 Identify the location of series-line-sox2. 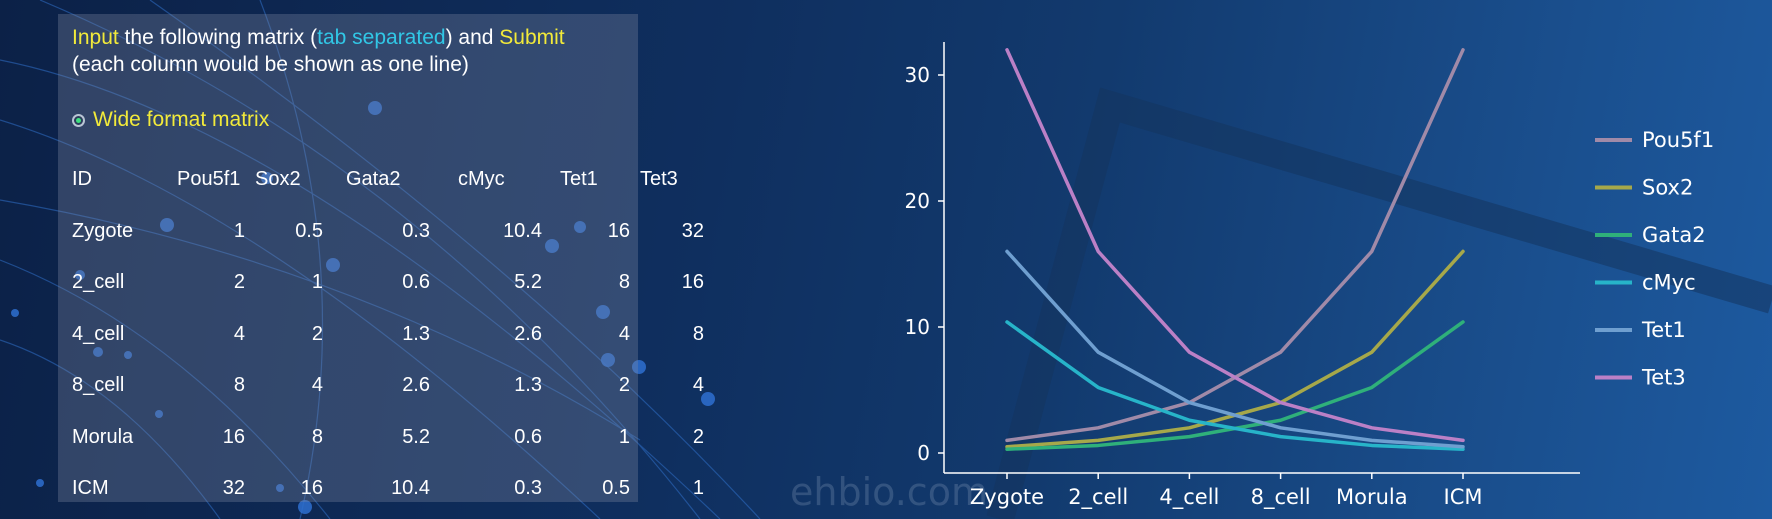
(1235, 349).